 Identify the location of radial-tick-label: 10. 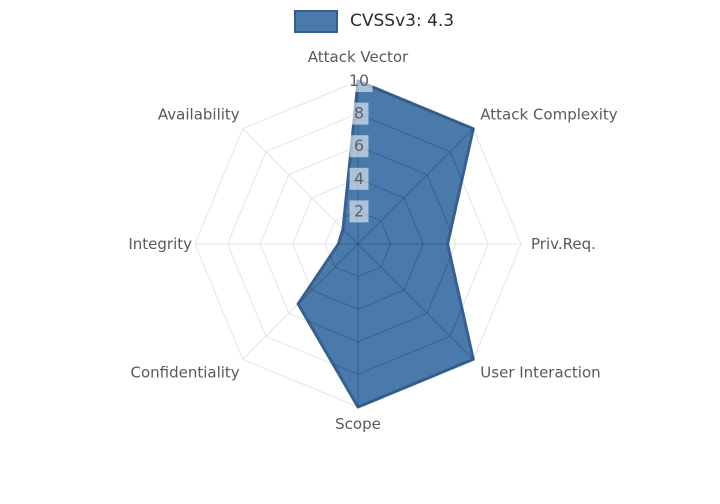
(359, 80).